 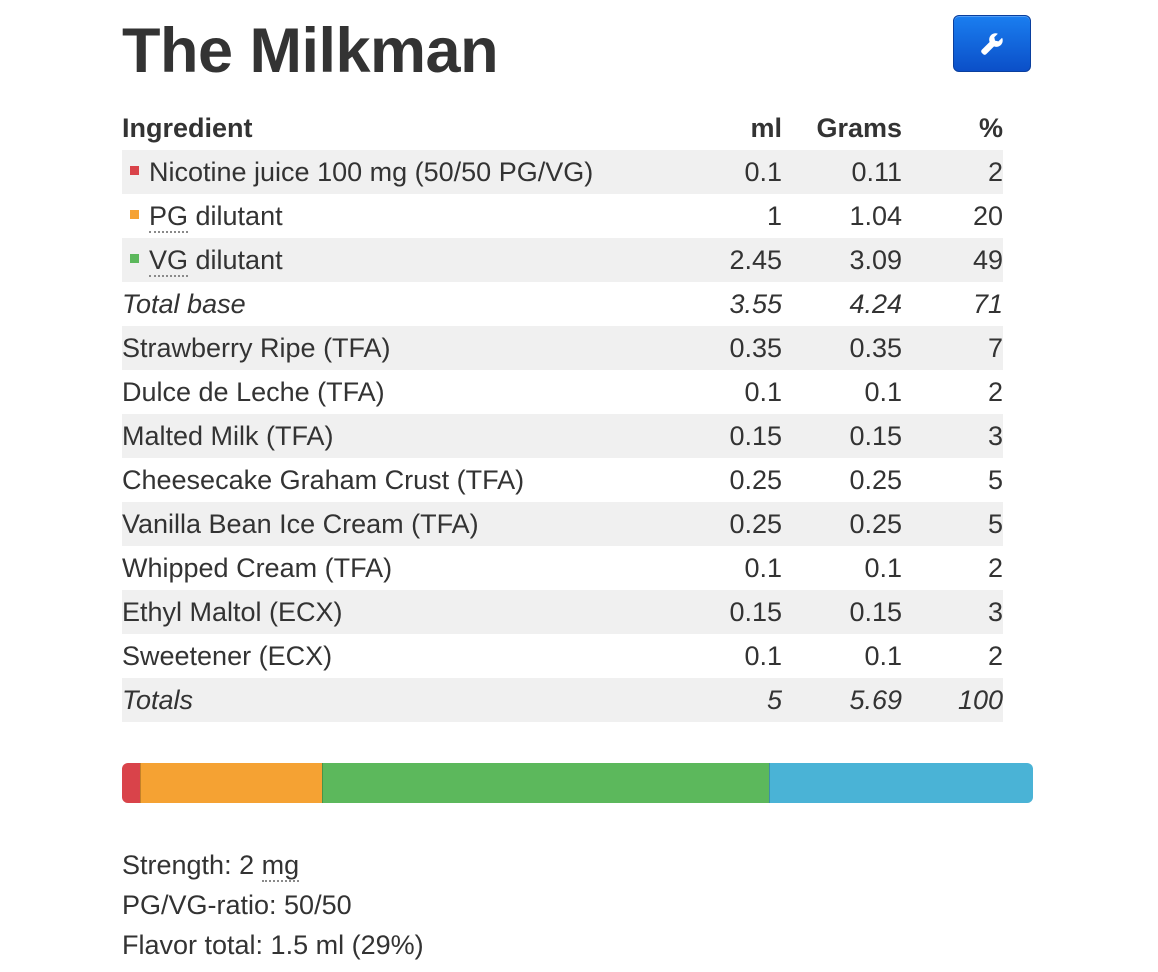 What do you see at coordinates (842, 260) in the screenshot?
I see `grams-cell: 3.09` at bounding box center [842, 260].